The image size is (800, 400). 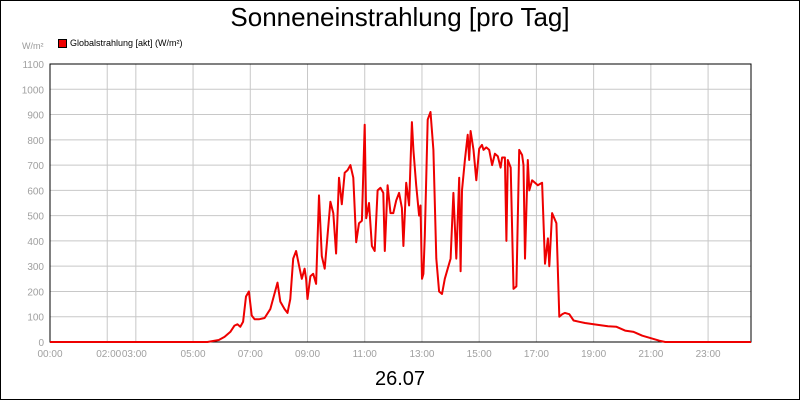 I want to click on date-label: 26.07, so click(x=400, y=379).